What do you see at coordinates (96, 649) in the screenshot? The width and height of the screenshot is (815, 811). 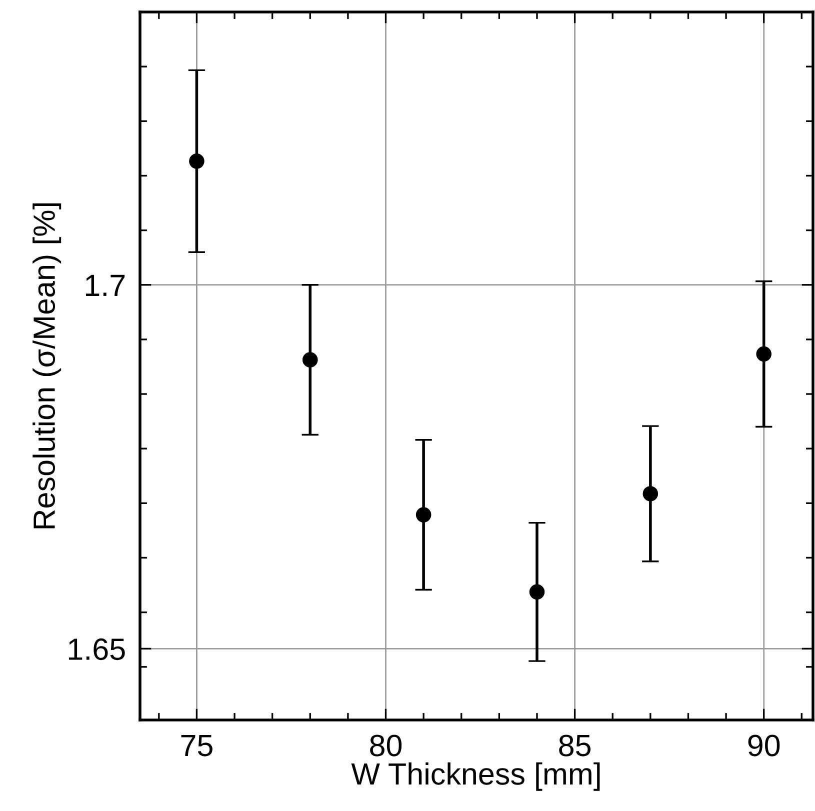 I see `y-tick-label: 1.65` at bounding box center [96, 649].